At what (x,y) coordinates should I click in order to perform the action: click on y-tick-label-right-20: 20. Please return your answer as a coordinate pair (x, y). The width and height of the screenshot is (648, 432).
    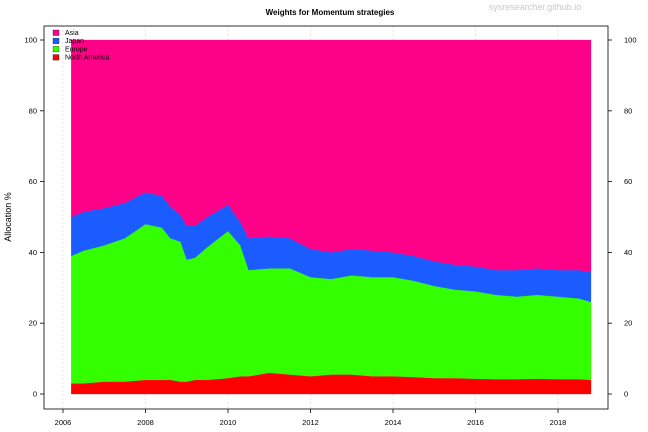
    Looking at the image, I should click on (628, 323).